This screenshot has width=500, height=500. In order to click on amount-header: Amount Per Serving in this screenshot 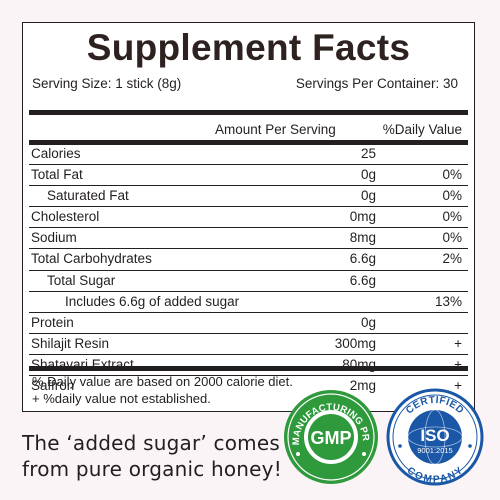, I will do `click(275, 129)`.